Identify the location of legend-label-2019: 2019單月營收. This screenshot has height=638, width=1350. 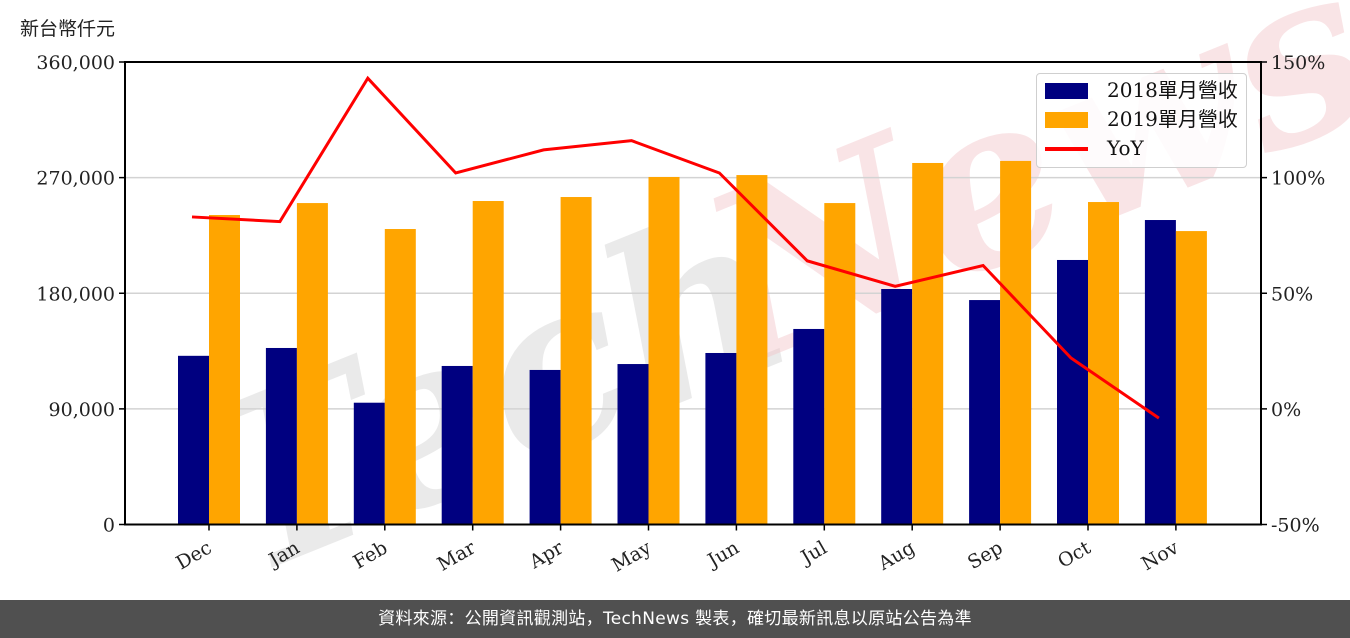
(1172, 119).